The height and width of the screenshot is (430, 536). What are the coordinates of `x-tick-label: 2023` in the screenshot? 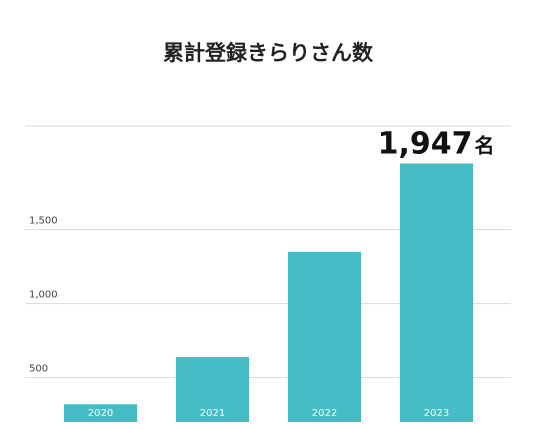 It's located at (436, 413).